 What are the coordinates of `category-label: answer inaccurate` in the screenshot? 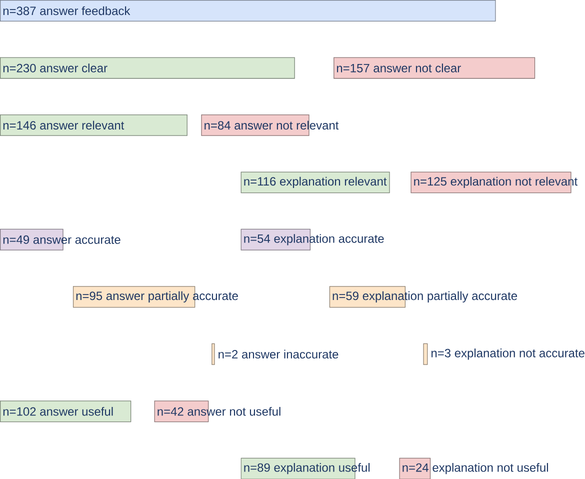 It's located at (290, 354).